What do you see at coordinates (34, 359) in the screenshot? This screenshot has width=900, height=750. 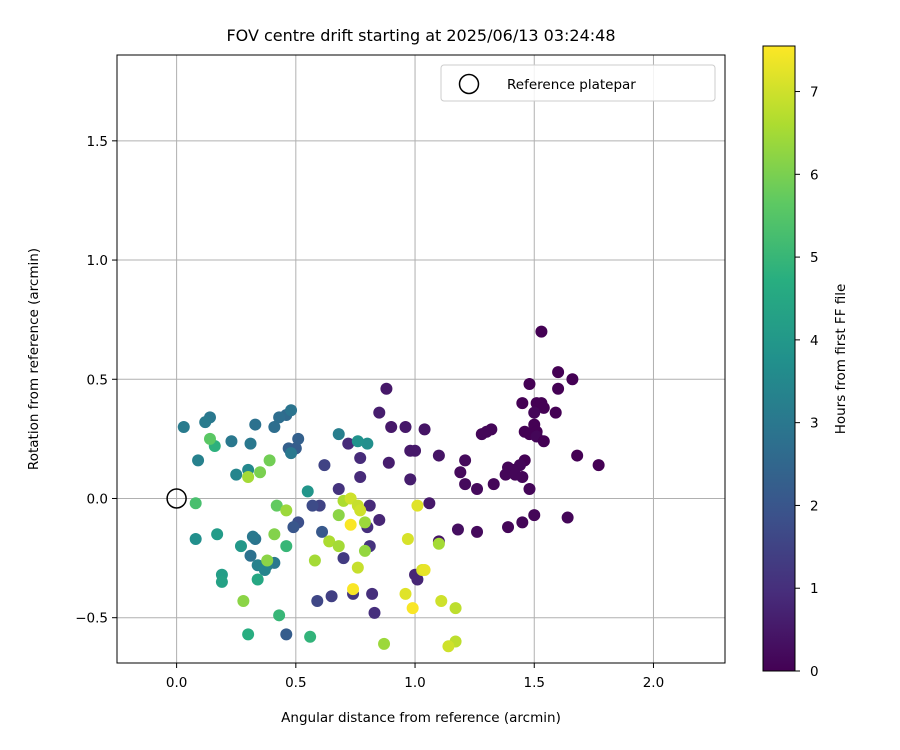 I see `y-axis-label: Rotation from reference (arcmin)` at bounding box center [34, 359].